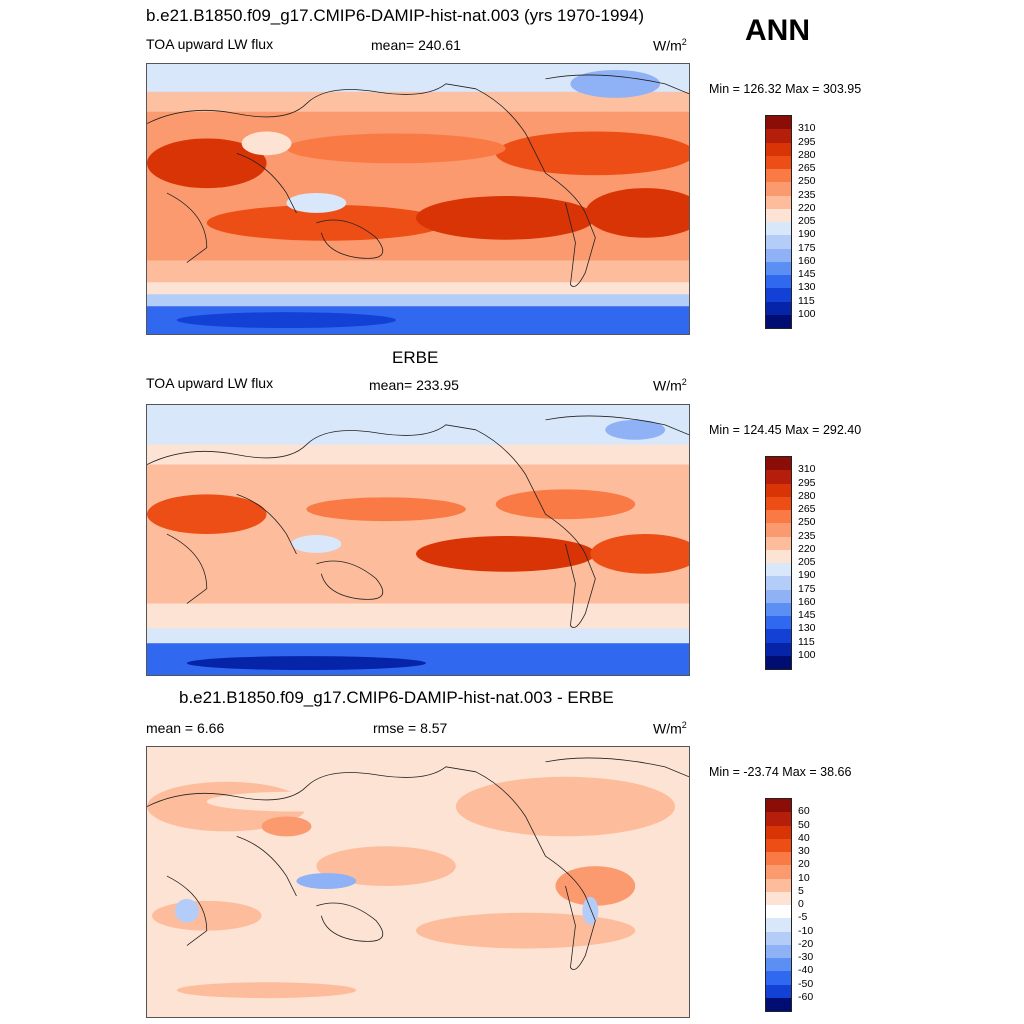  Describe the element at coordinates (807, 628) in the screenshot. I see `colorbar-obs-label: 130` at that location.